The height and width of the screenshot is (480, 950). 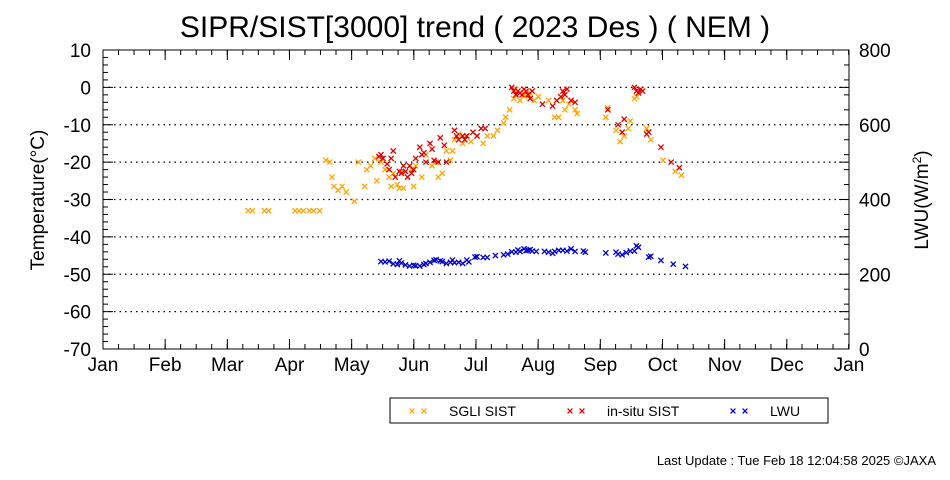 What do you see at coordinates (482, 411) in the screenshot?
I see `legend-label: SGLI SIST` at bounding box center [482, 411].